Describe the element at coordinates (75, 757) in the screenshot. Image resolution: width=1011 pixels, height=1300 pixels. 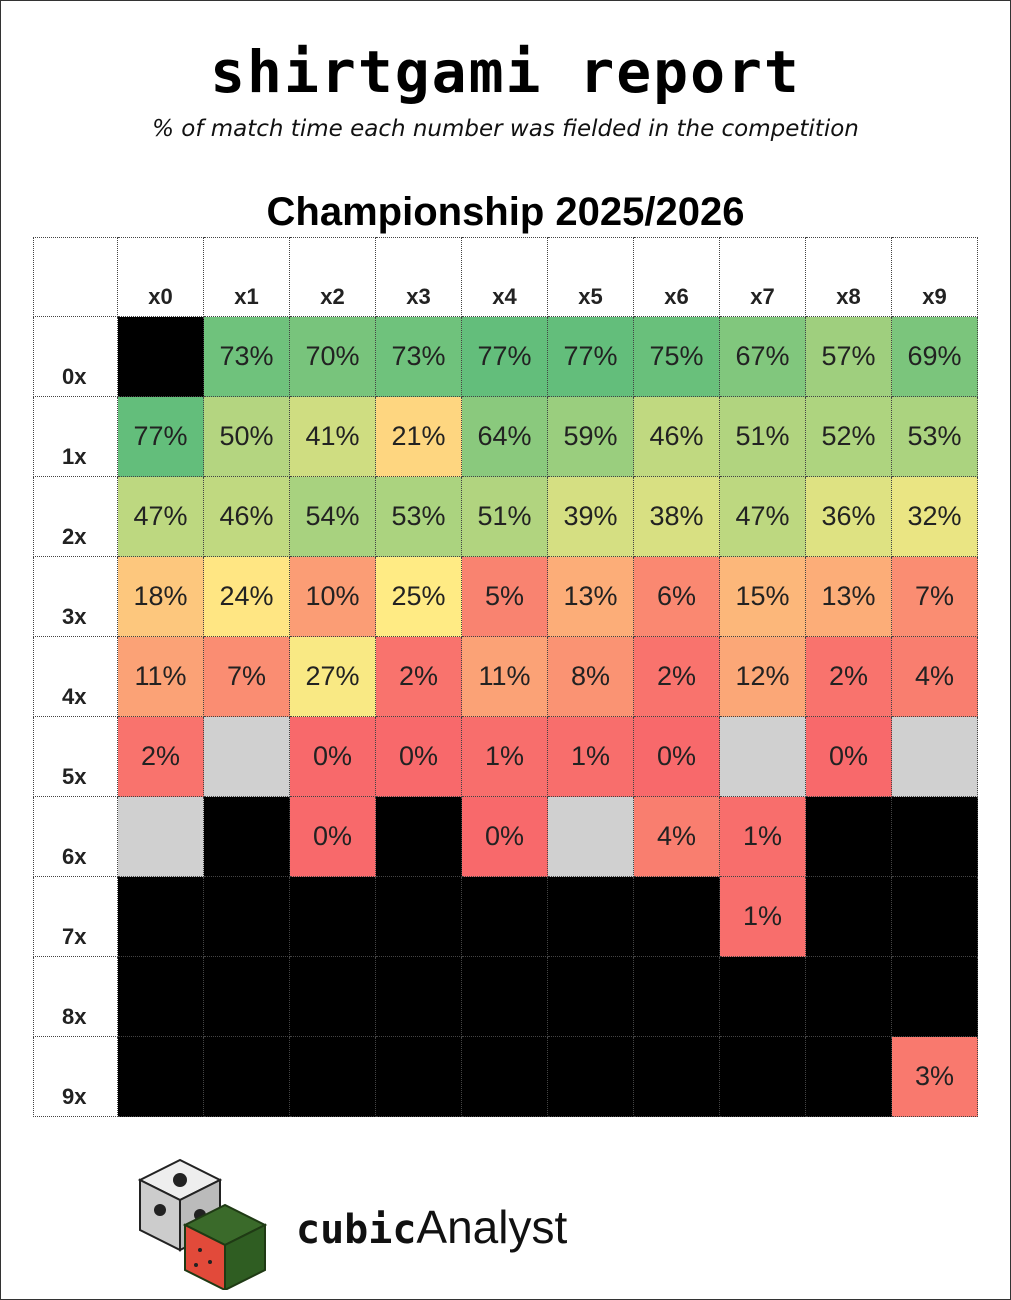
I see `row-header: 5x` at that location.